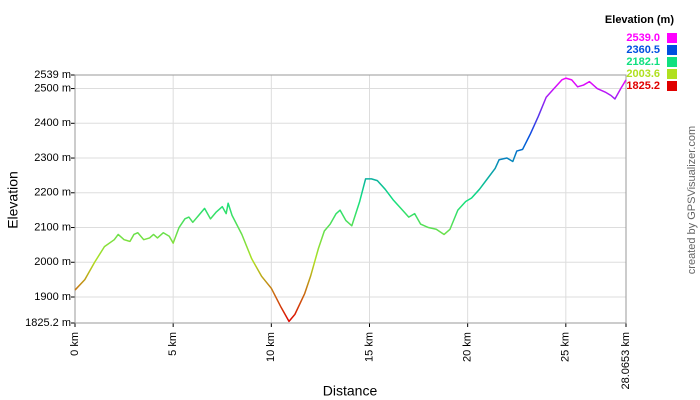  I want to click on legend-label: 1825.2, so click(643, 86).